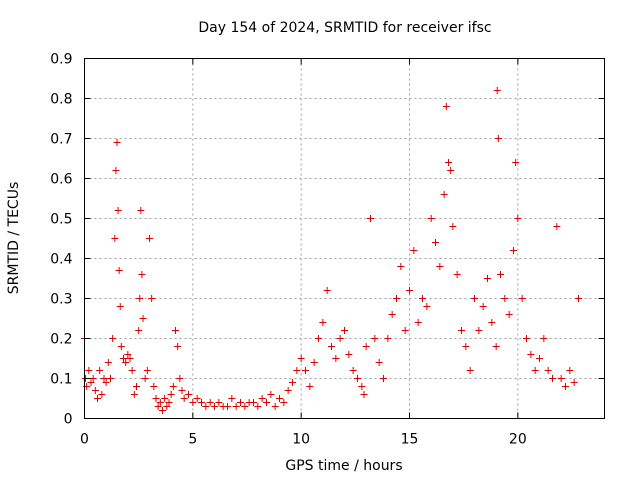 This screenshot has width=640, height=480. What do you see at coordinates (68, 420) in the screenshot?
I see `y-tick-label: 0` at bounding box center [68, 420].